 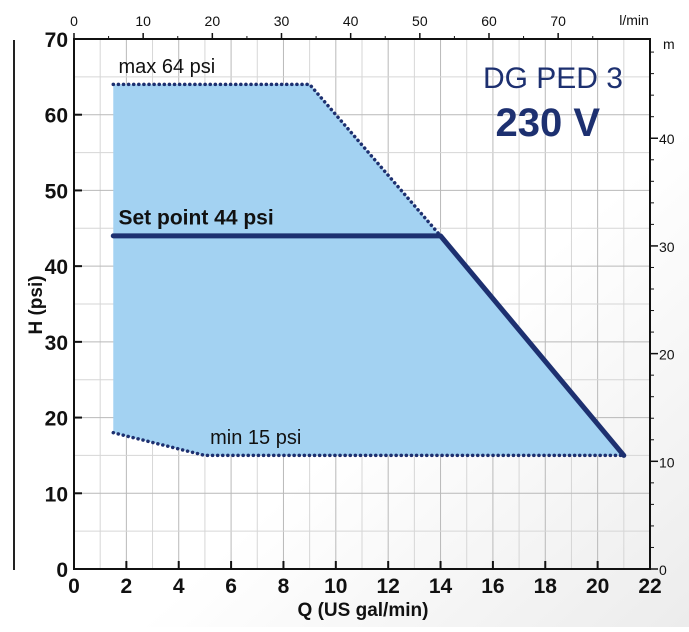 What do you see at coordinates (56, 343) in the screenshot?
I see `y-tick-label: 30` at bounding box center [56, 343].